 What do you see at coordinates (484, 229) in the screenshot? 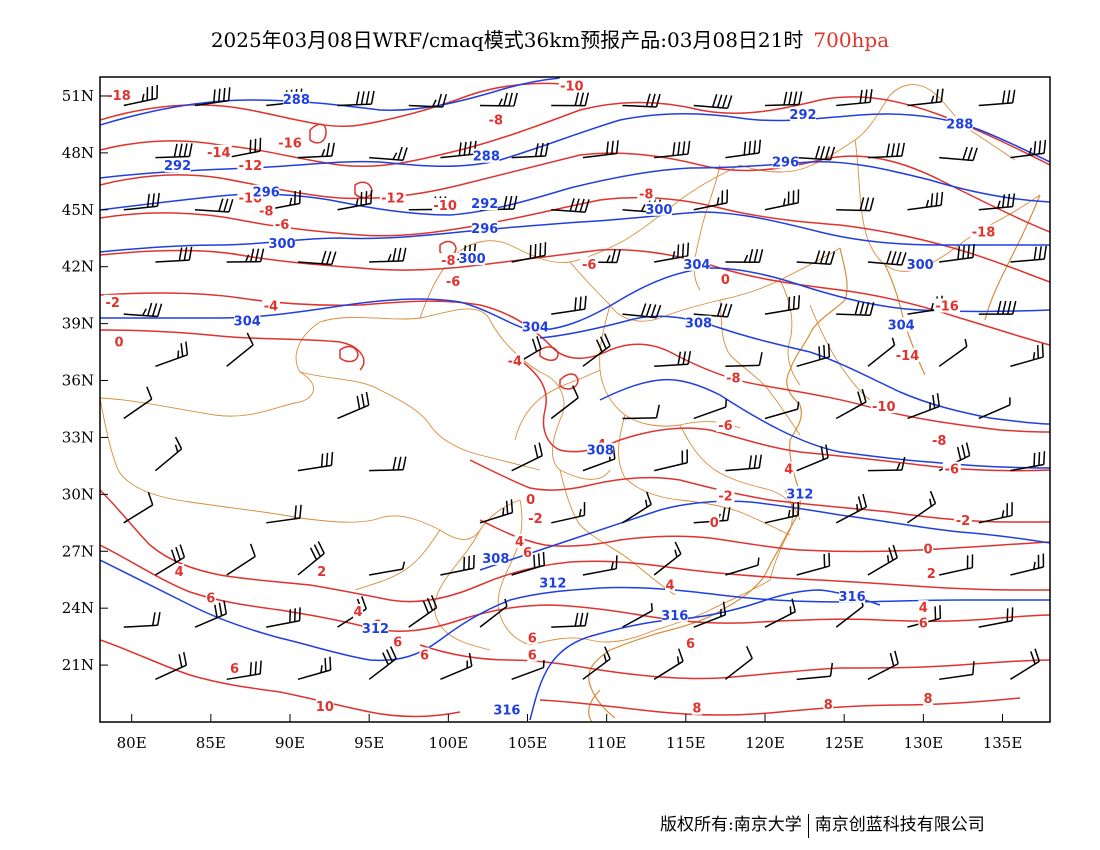
I see `geopotential-label: 296` at bounding box center [484, 229].